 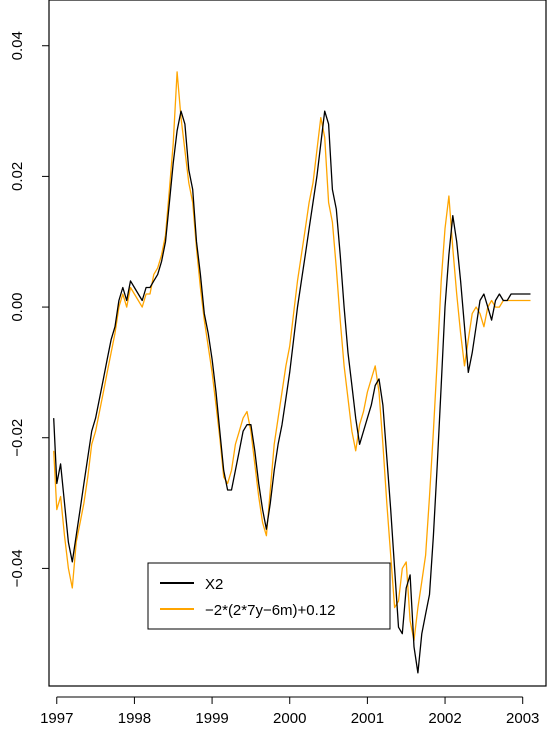 I want to click on legend-box, so click(x=269, y=596).